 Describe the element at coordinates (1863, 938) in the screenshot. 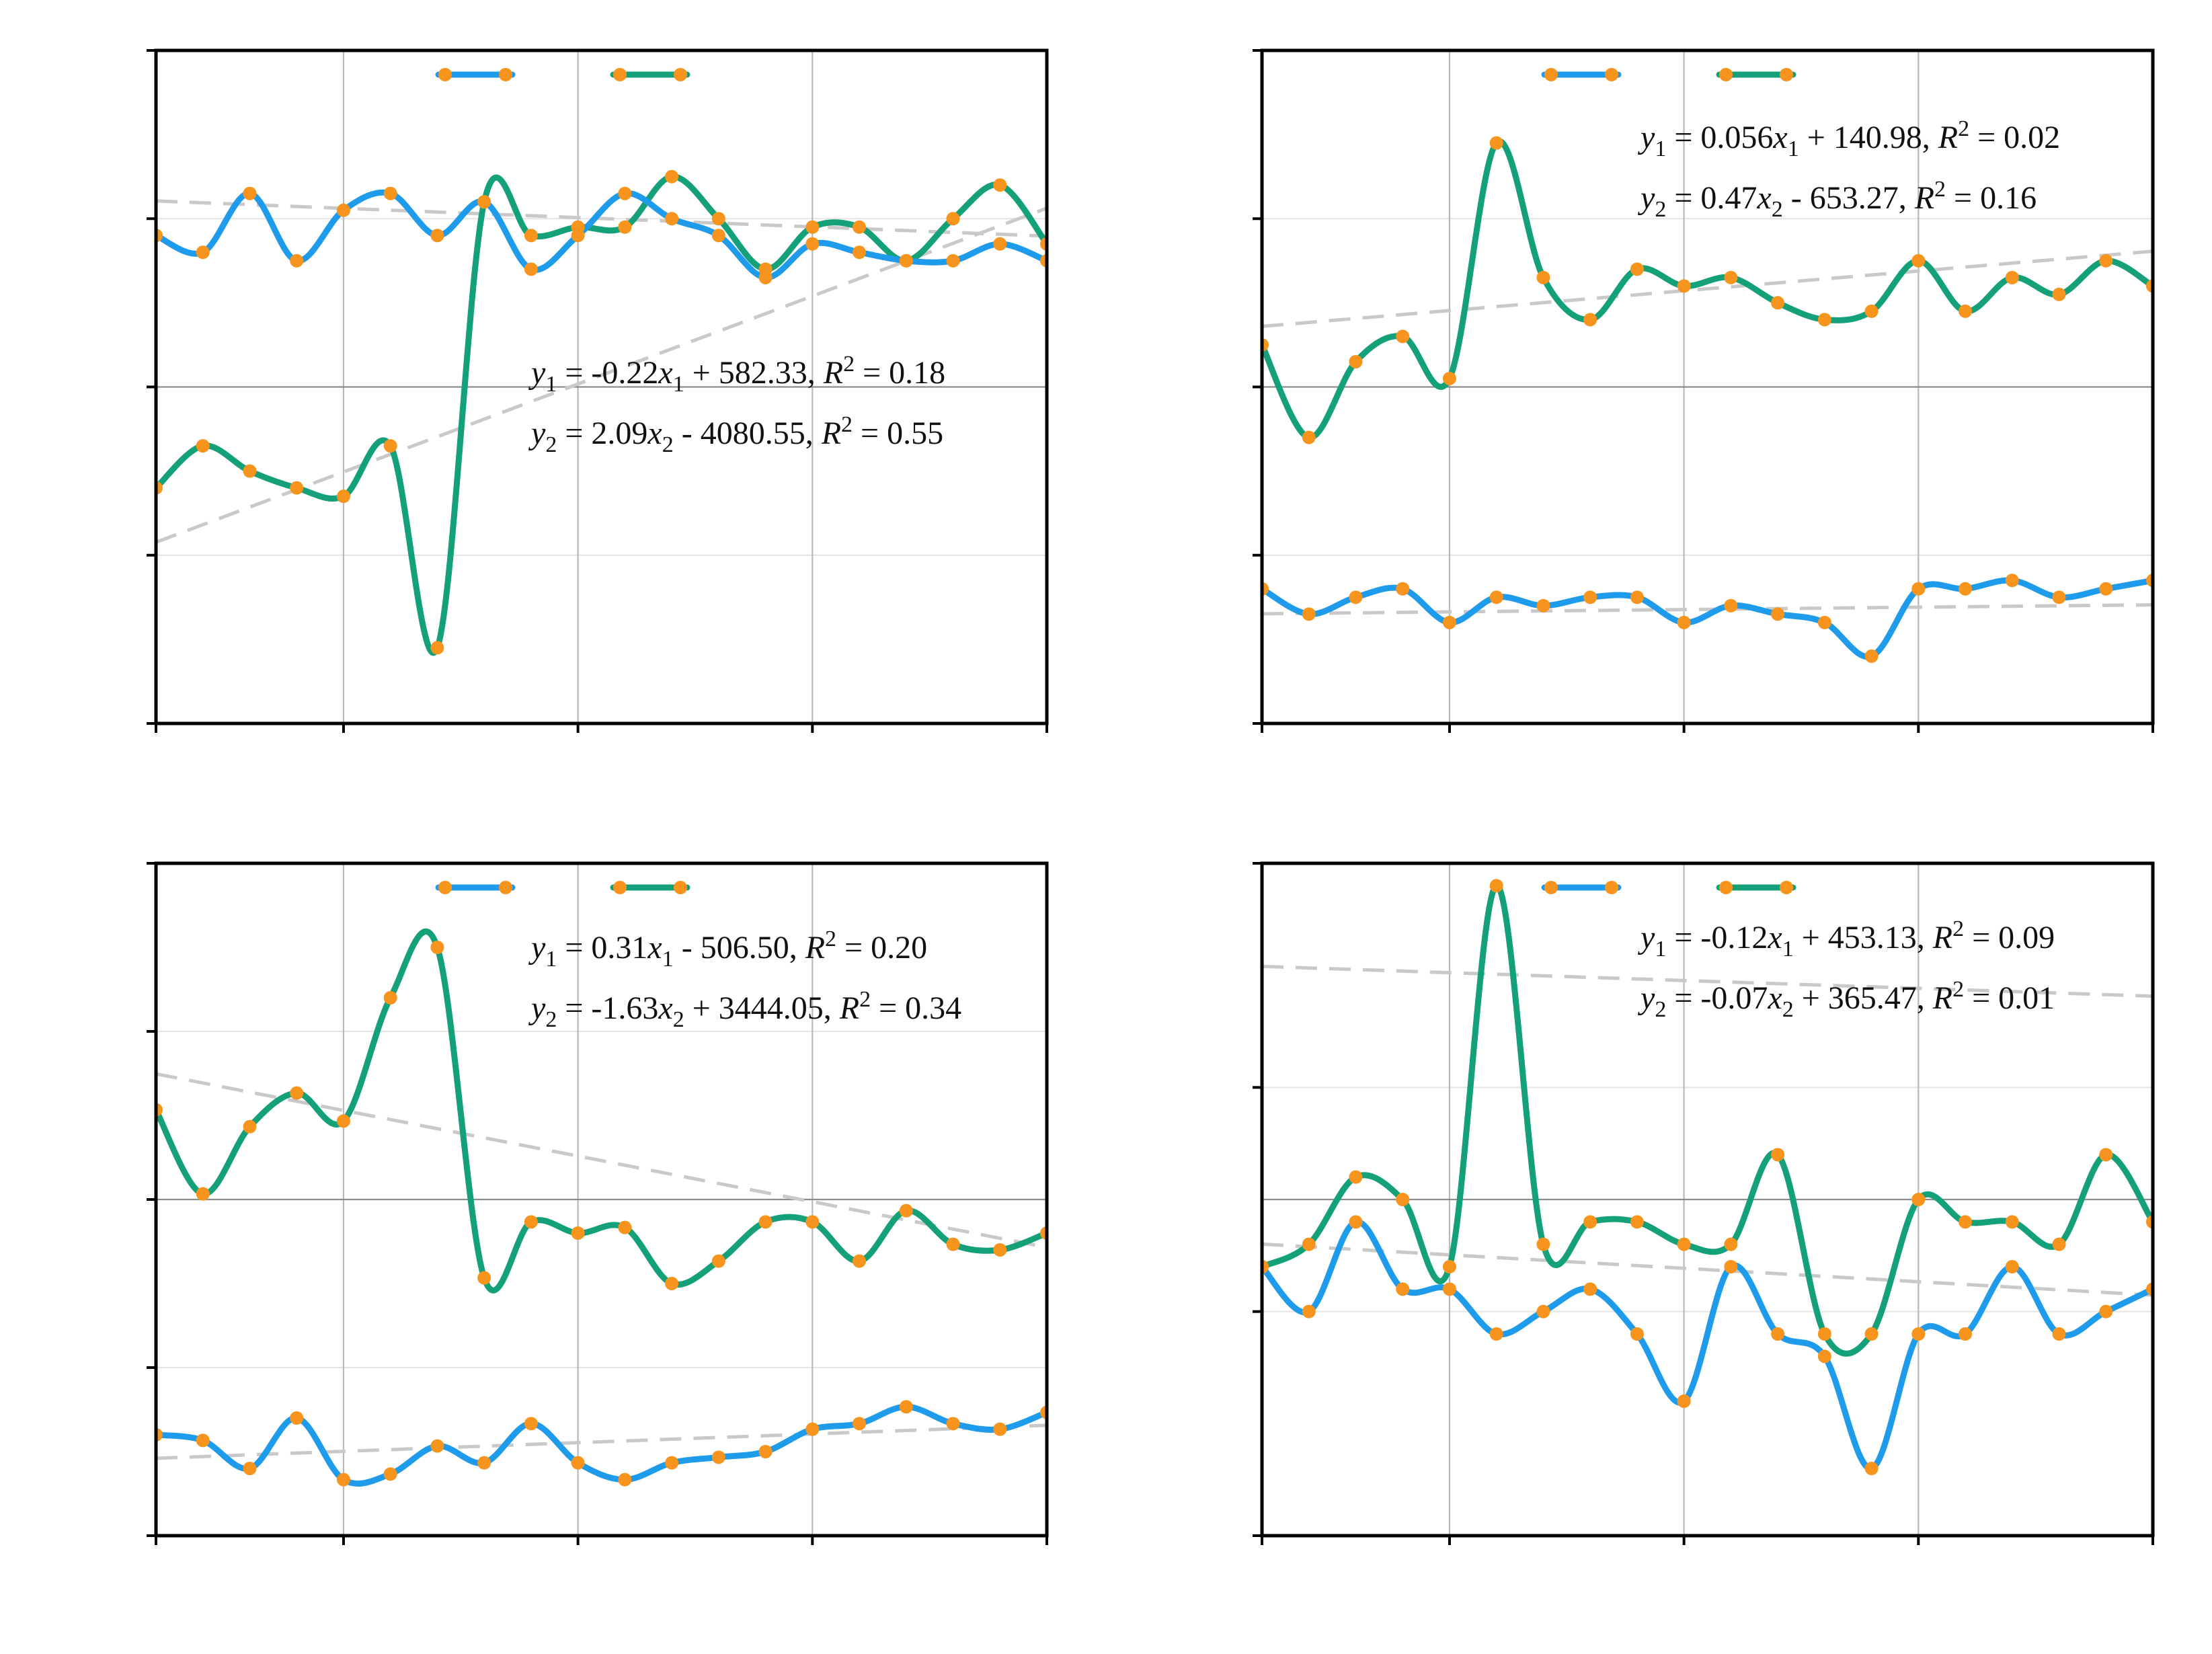

I see `eq-intercept: + 453.13,` at that location.